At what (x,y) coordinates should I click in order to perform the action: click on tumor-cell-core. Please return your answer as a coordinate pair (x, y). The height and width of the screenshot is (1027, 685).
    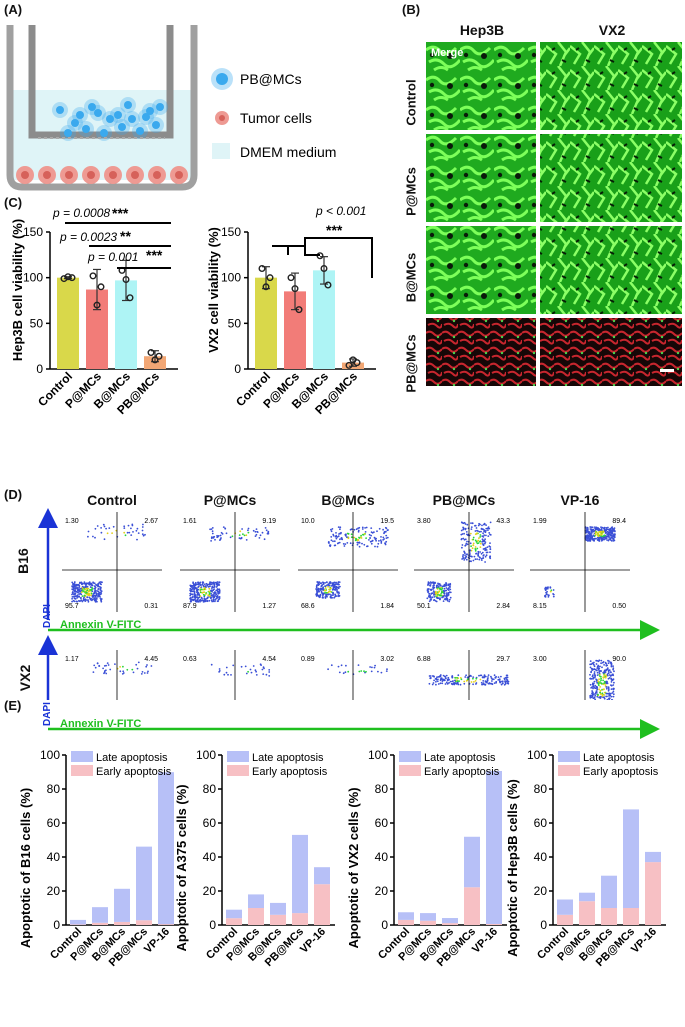
    Looking at the image, I should click on (179, 175).